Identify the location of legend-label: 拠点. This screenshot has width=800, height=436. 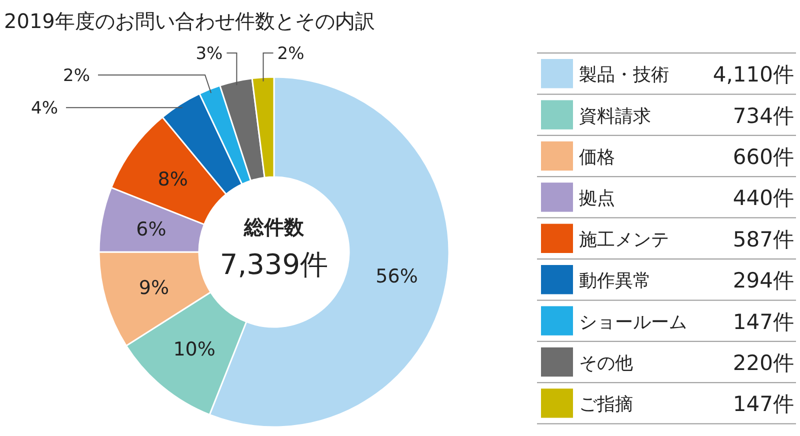
(597, 199).